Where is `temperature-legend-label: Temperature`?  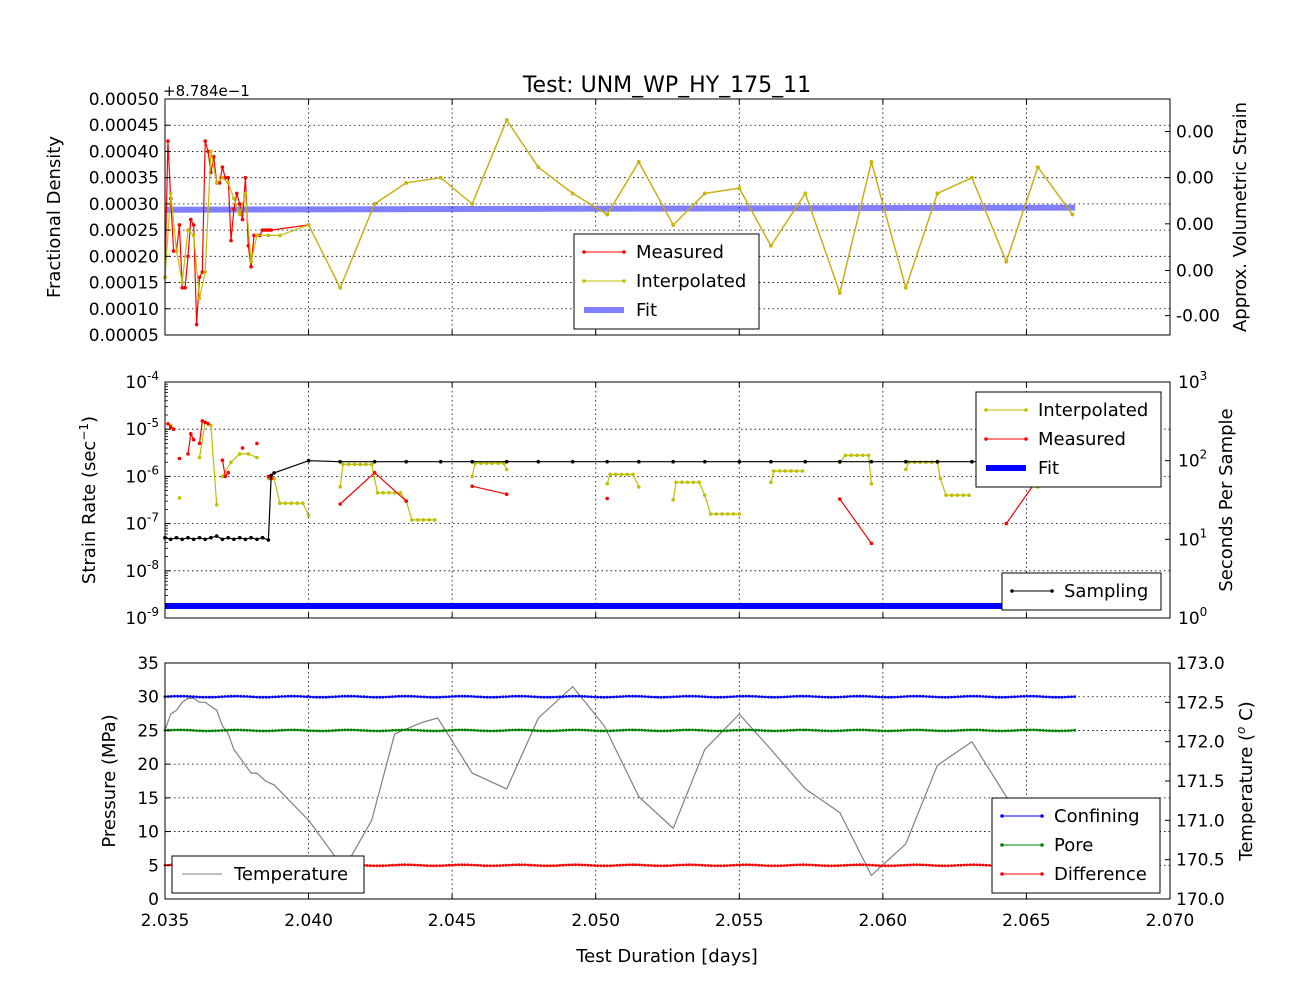
temperature-legend-label: Temperature is located at coordinates (290, 874).